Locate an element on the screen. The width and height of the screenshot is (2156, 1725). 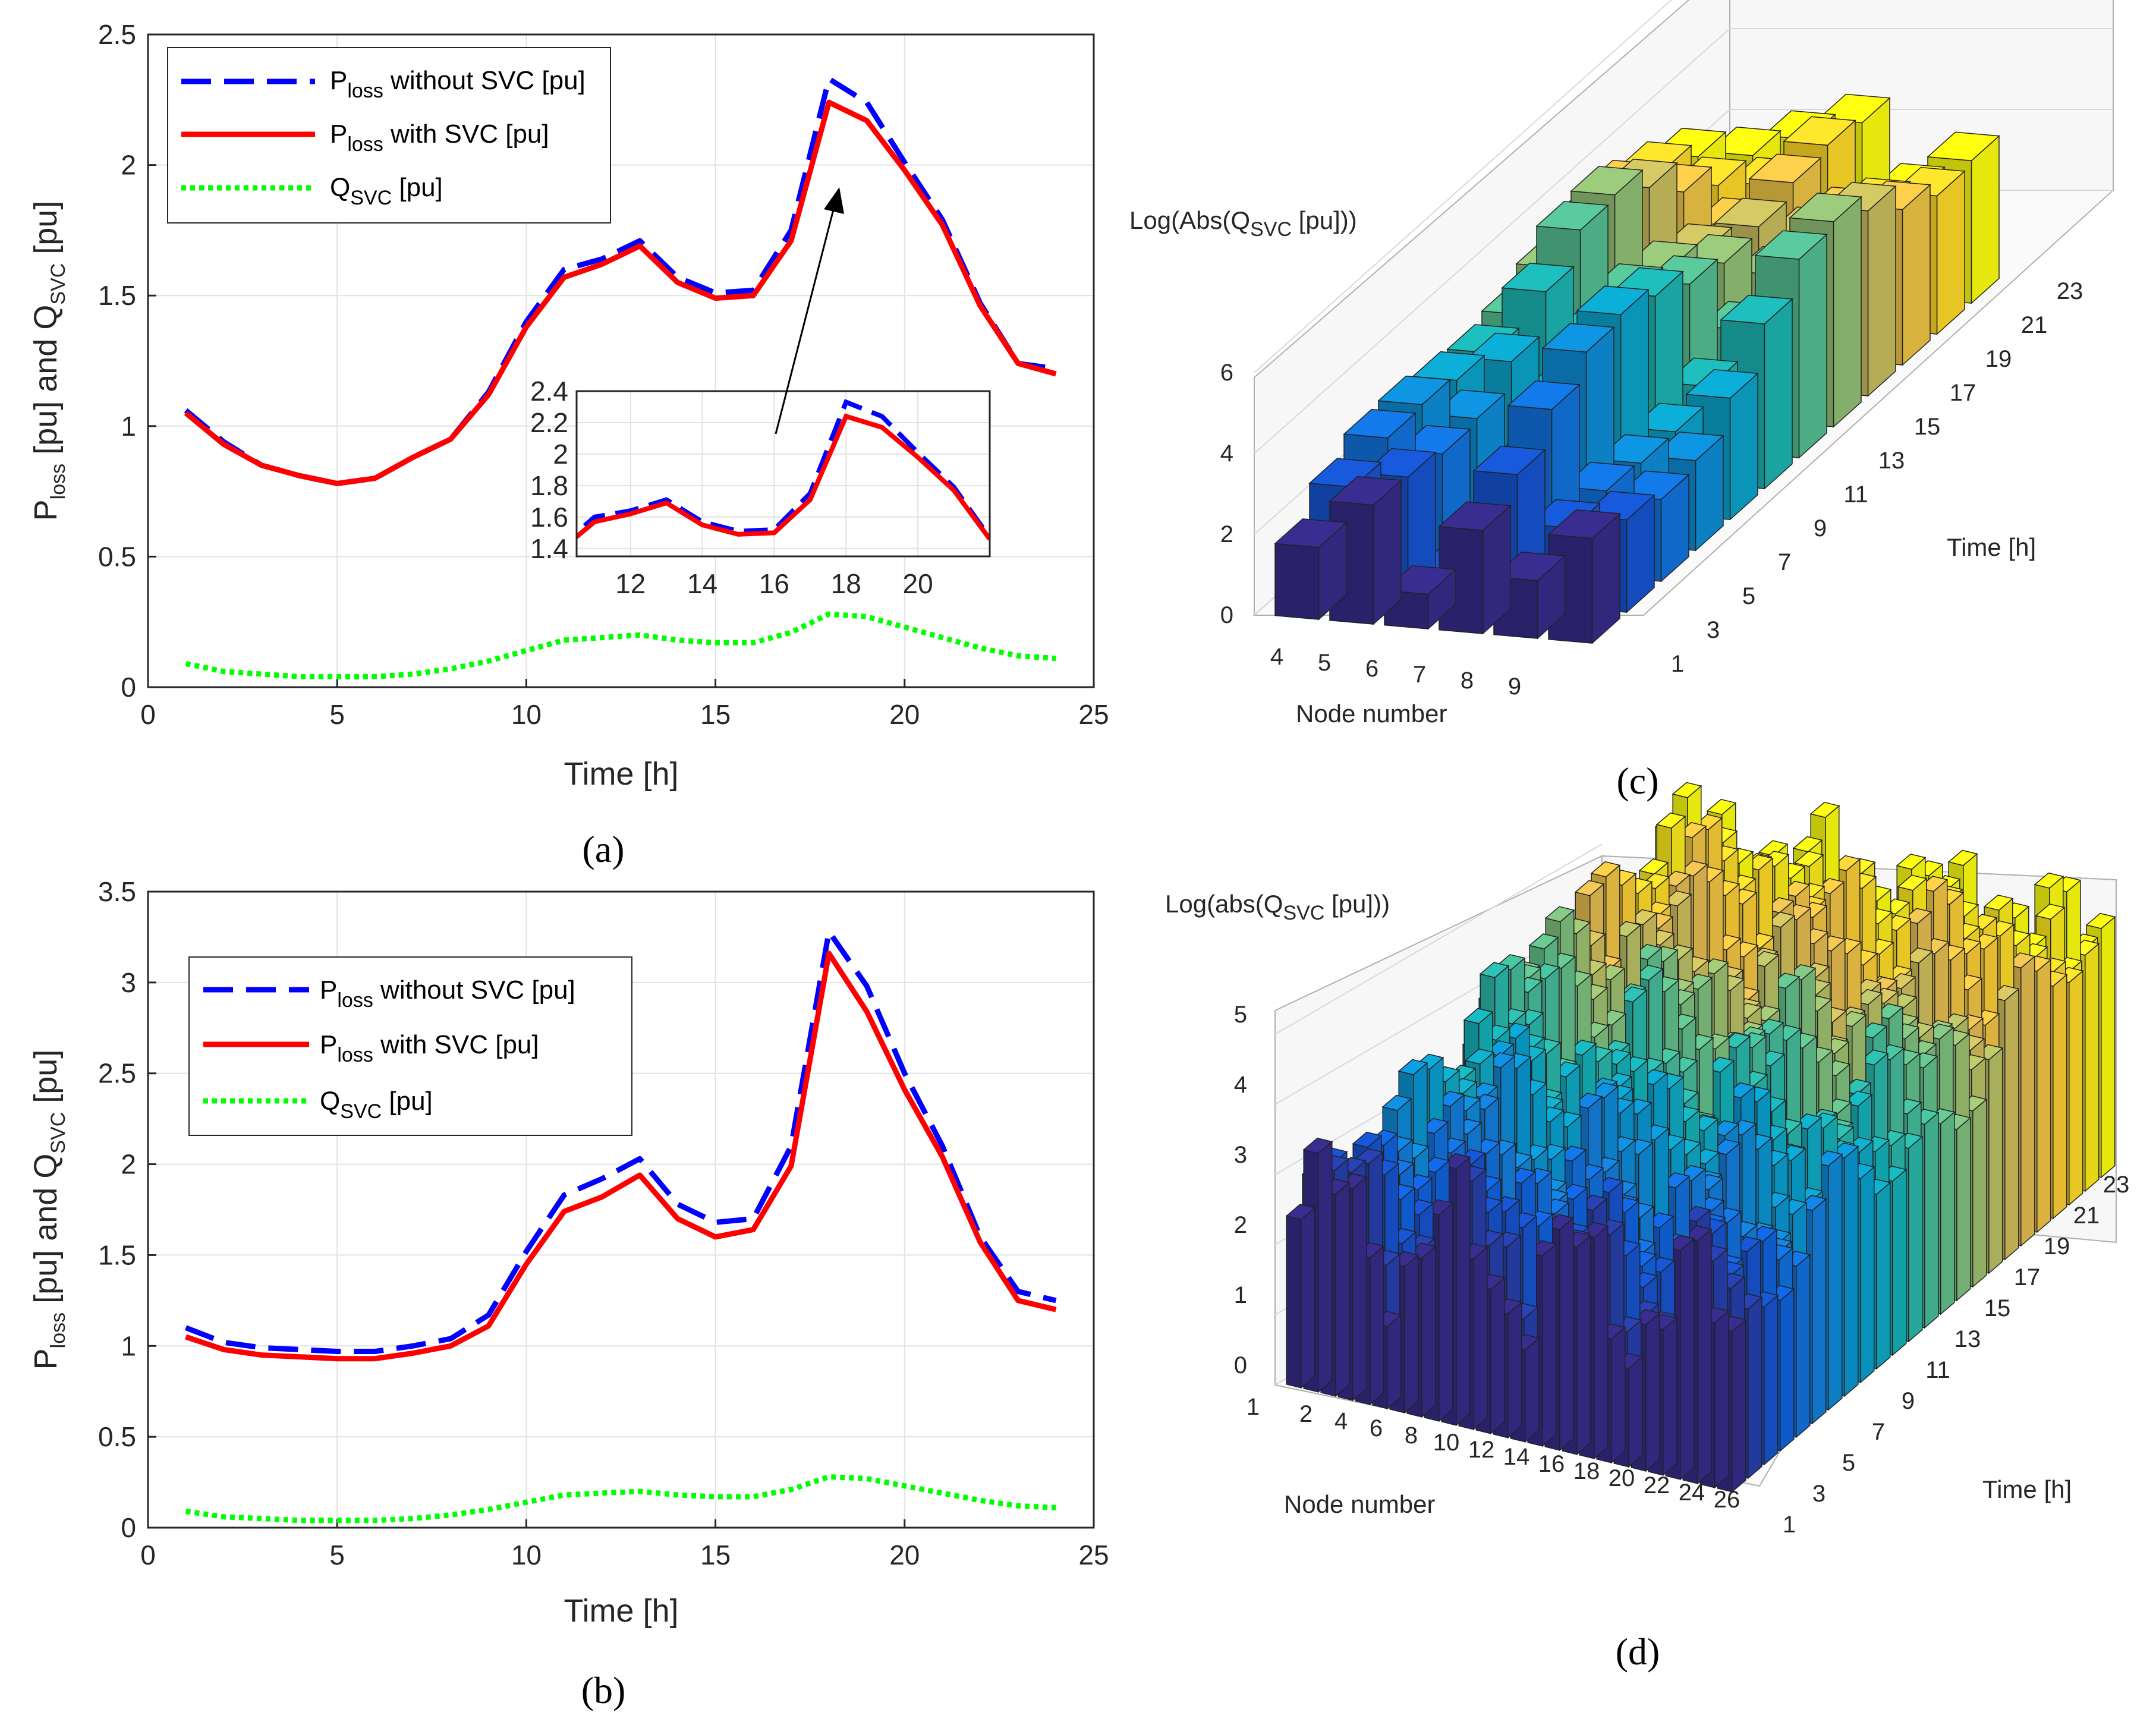
legend-b-label-qsvc: QSVC [pu] is located at coordinates (376, 1105).